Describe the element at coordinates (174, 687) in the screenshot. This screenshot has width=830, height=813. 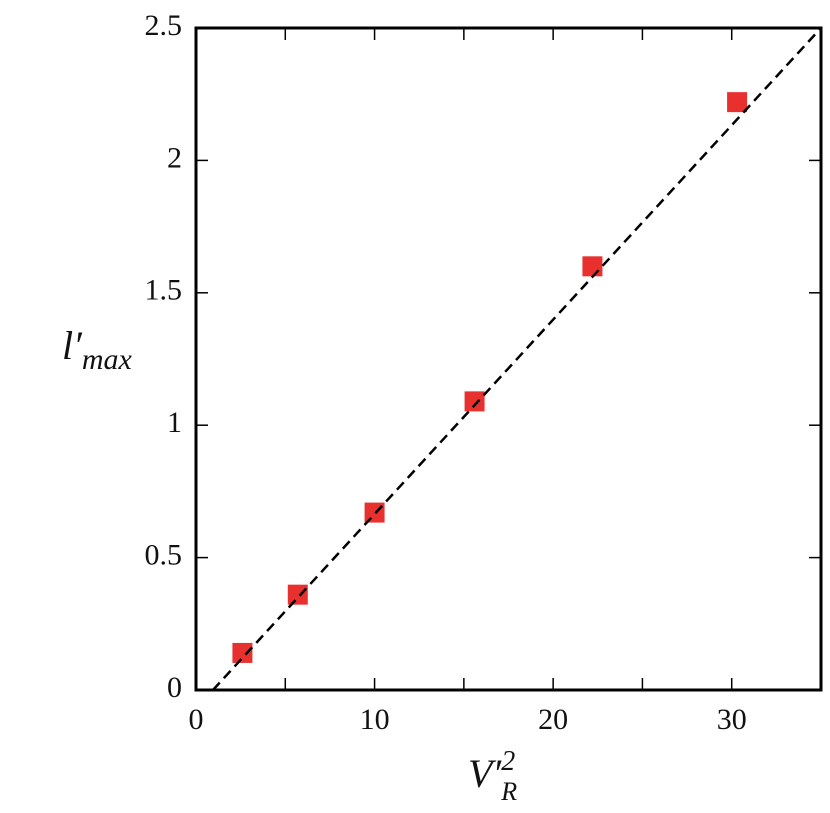
I see `y-tick-label: 0` at that location.